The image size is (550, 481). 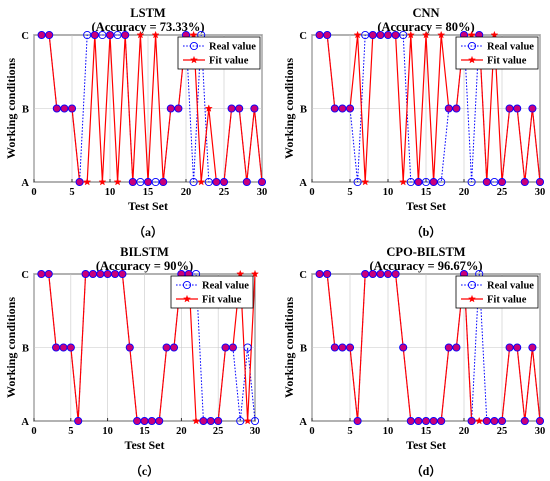 What do you see at coordinates (148, 231) in the screenshot?
I see `panel-label: （a）` at bounding box center [148, 231].